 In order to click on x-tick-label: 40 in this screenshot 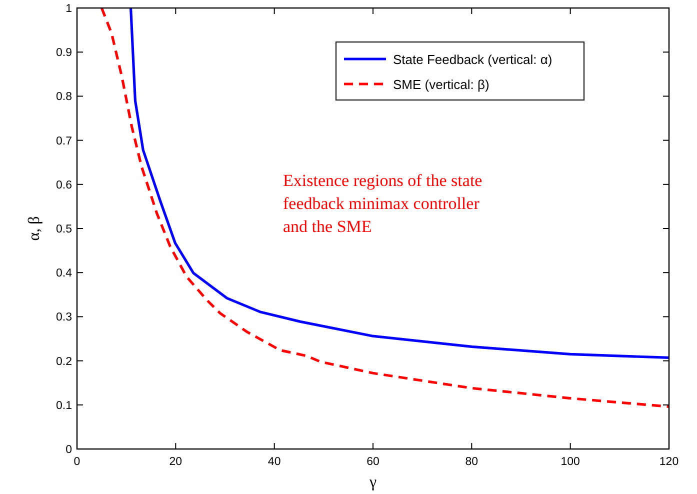, I will do `click(274, 462)`.